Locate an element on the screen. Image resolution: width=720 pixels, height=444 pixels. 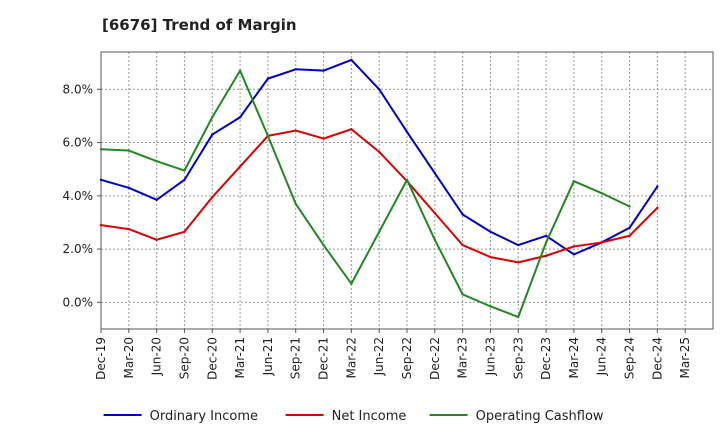
x-tick-label: Sep-20 is located at coordinates (184, 358).